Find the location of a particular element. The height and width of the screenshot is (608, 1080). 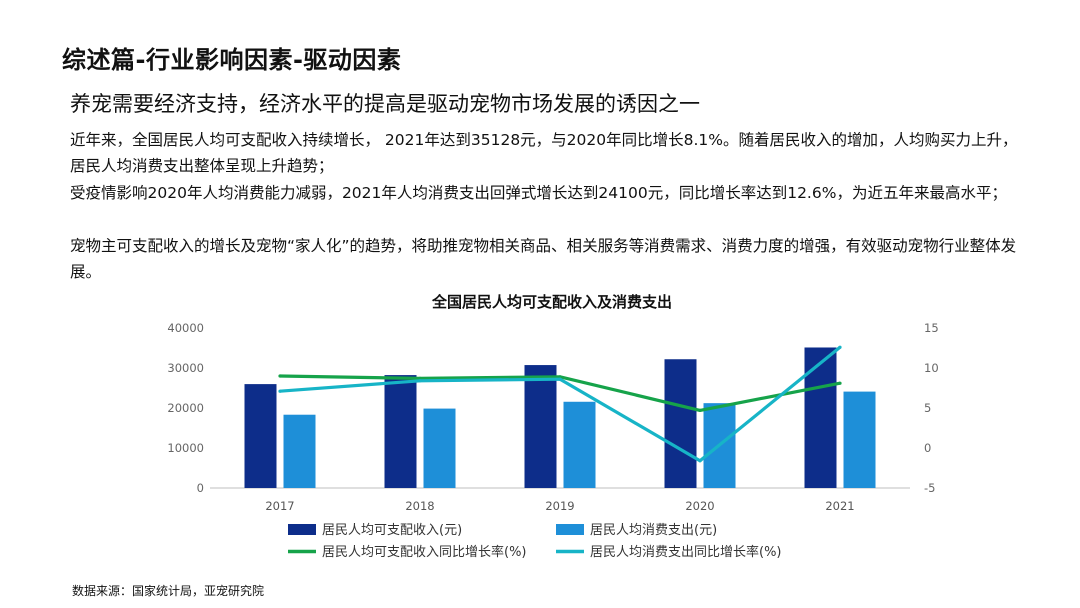

left-axis-tick-label: 30000 is located at coordinates (185, 368).